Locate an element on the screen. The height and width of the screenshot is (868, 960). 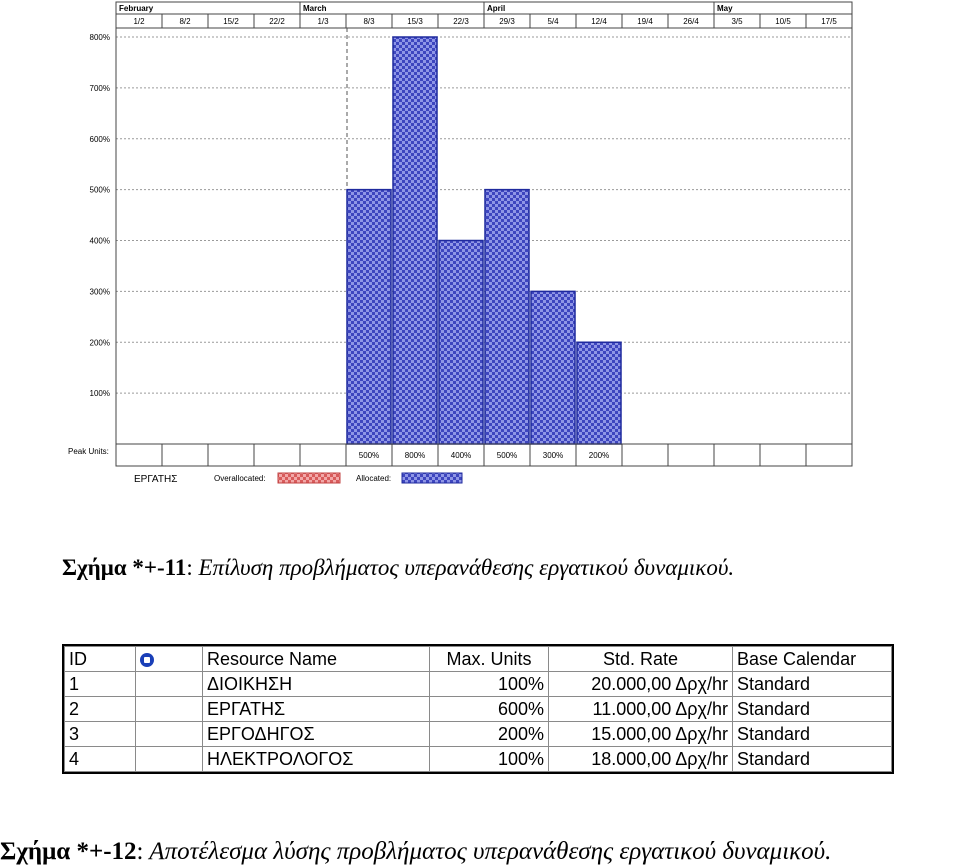
peak-value: 400% is located at coordinates (461, 455).